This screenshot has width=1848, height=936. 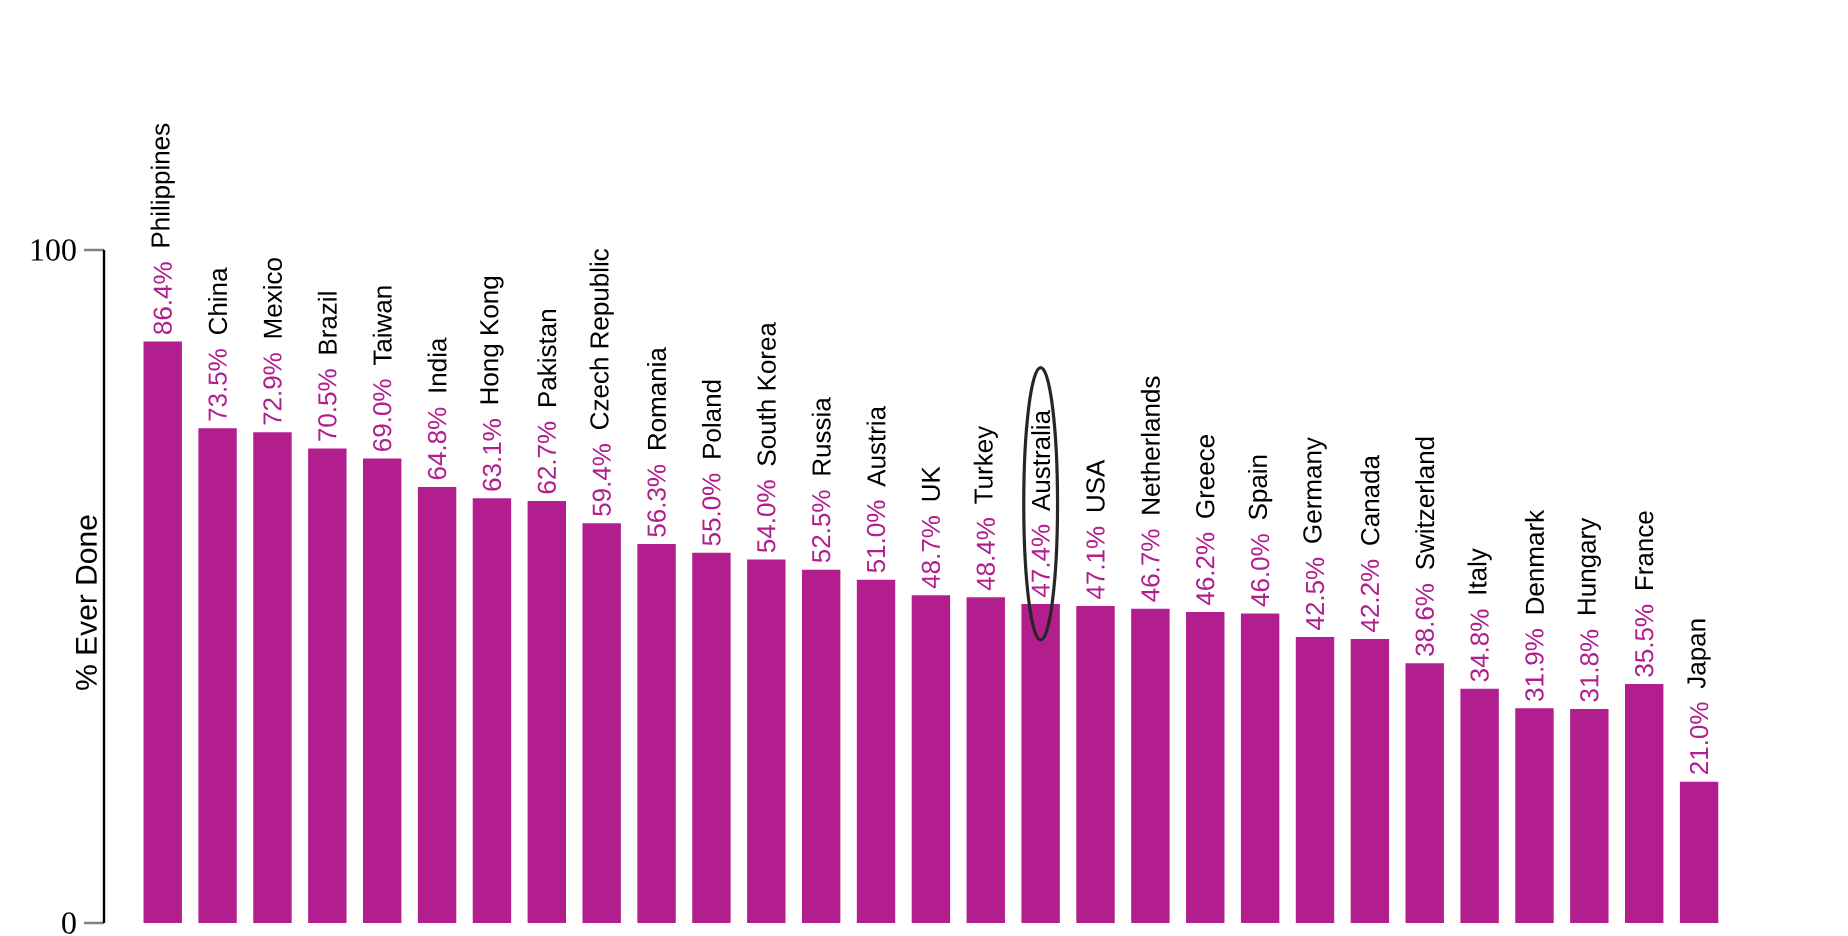 What do you see at coordinates (1040, 560) in the screenshot?
I see `data-label: 47.4%` at bounding box center [1040, 560].